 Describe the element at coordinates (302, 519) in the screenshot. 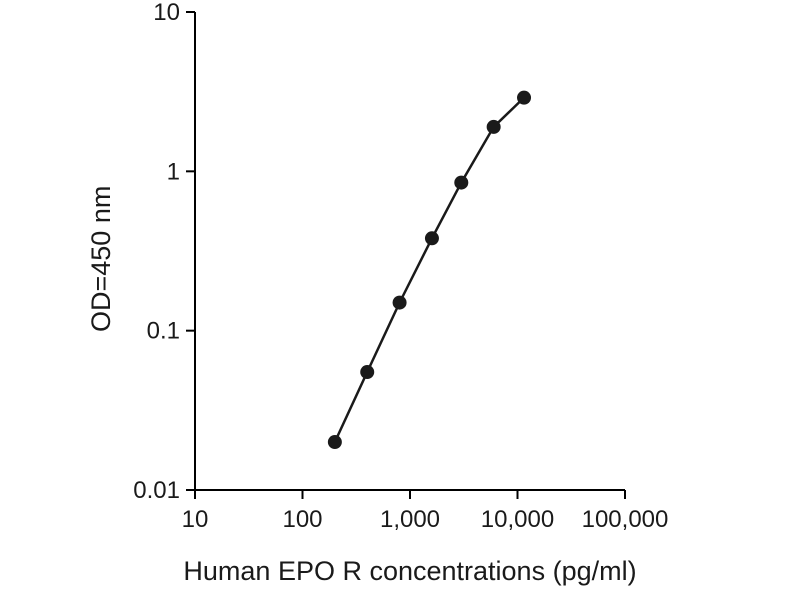

I see `x-tick-label: 100` at that location.